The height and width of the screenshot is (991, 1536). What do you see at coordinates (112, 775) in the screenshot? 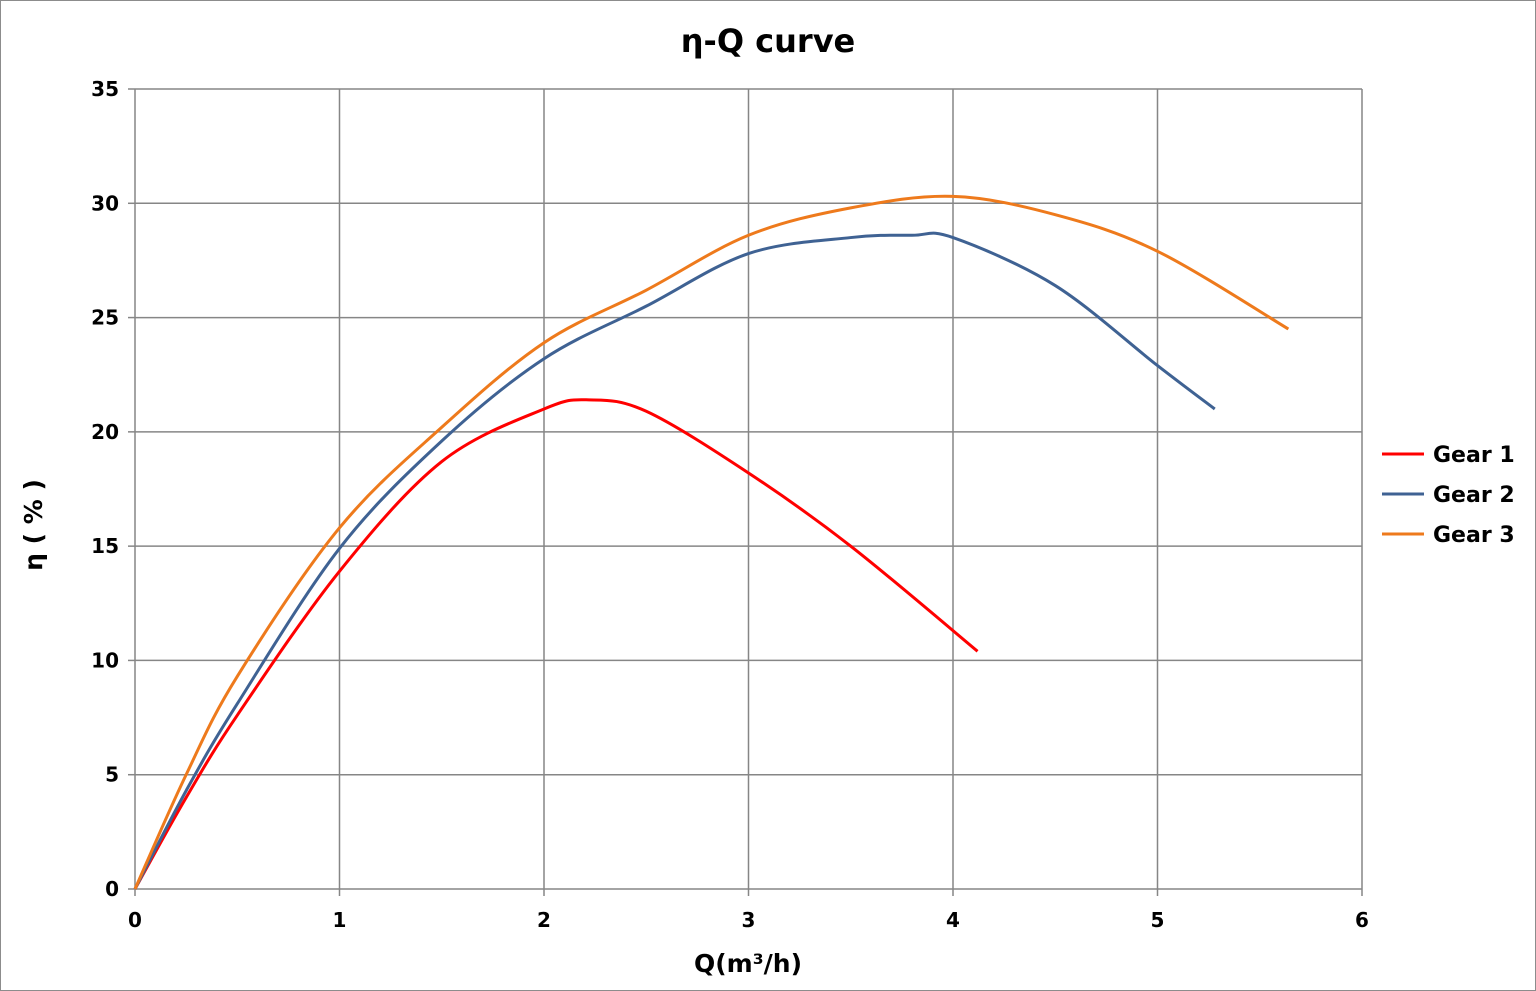
I see `y-tick-label: 5` at bounding box center [112, 775].